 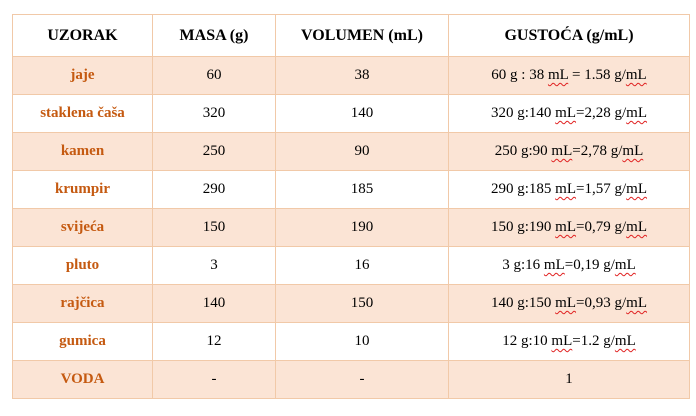 What do you see at coordinates (214, 189) in the screenshot?
I see `mass-cell: 290` at bounding box center [214, 189].